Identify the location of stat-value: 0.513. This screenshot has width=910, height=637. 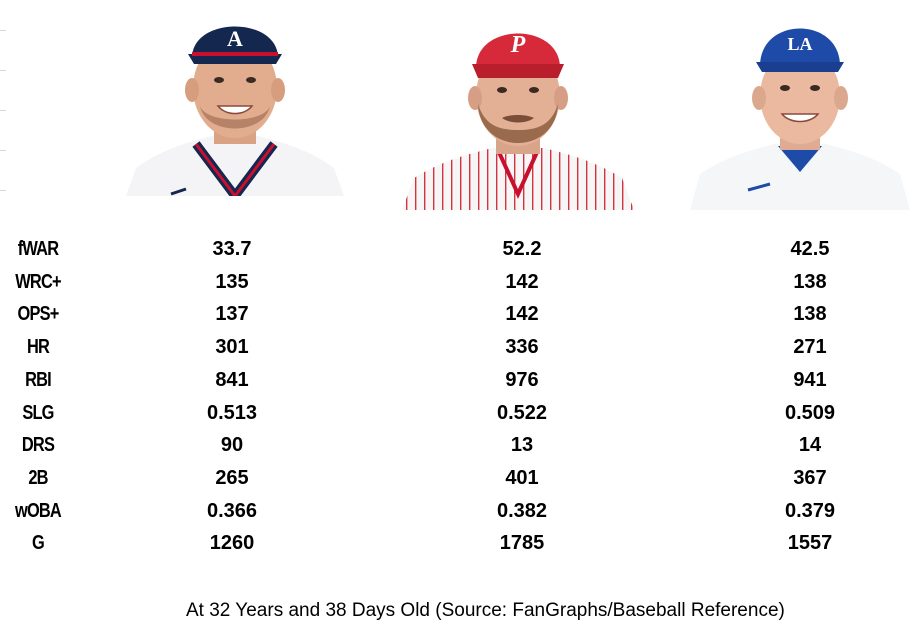
(232, 412).